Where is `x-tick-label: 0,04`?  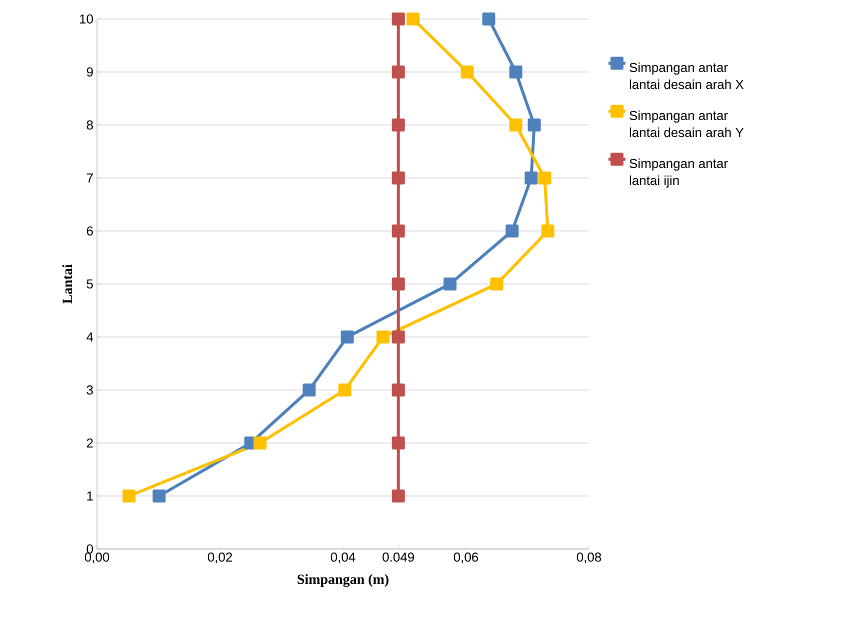 x-tick-label: 0,04 is located at coordinates (343, 558).